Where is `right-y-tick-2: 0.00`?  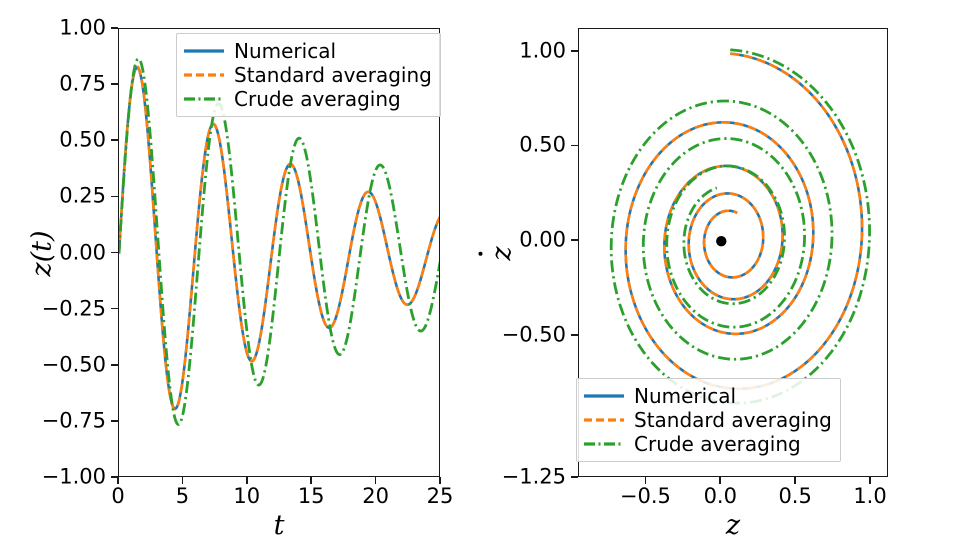
right-y-tick-2: 0.00 is located at coordinates (542, 239).